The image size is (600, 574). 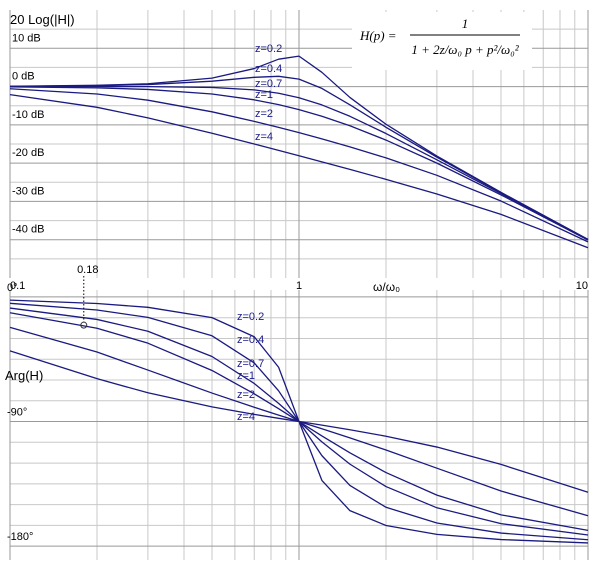 I want to click on formula-lhs: H(p) =, so click(x=378, y=35).